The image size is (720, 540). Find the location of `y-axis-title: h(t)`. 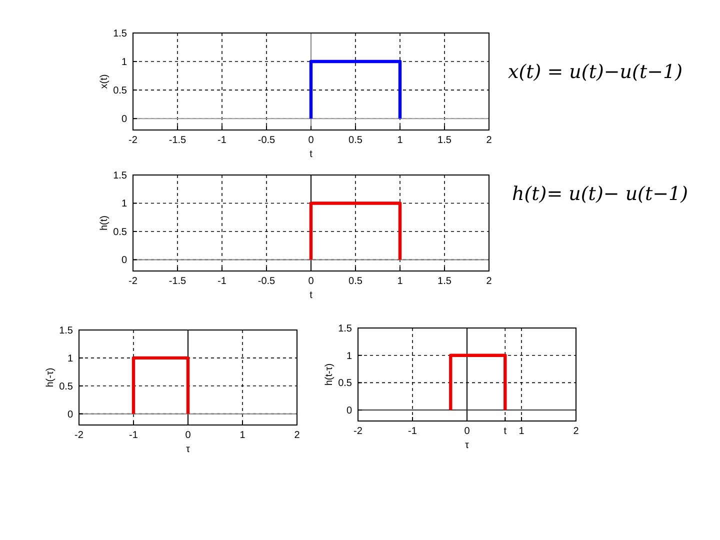

y-axis-title: h(t) is located at coordinates (104, 223).